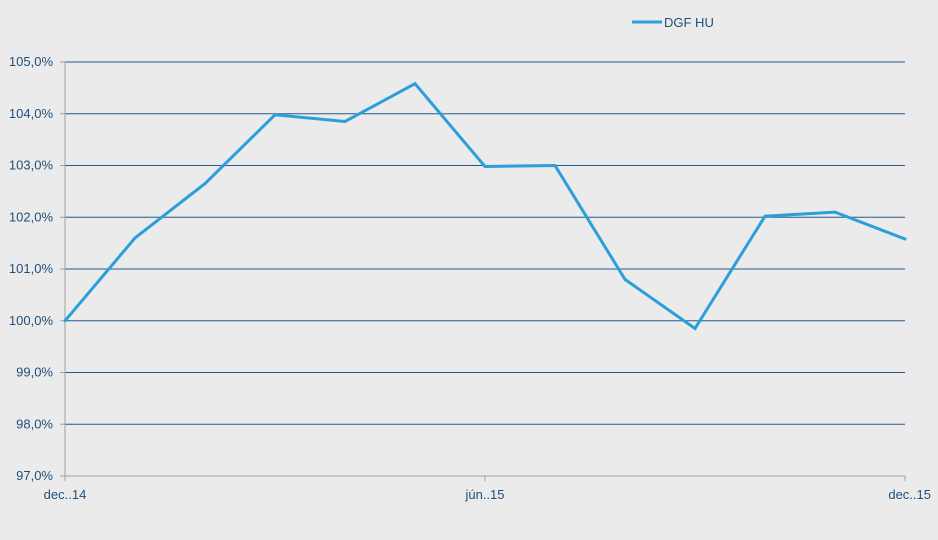  I want to click on legend-label: DGF HU, so click(689, 22).